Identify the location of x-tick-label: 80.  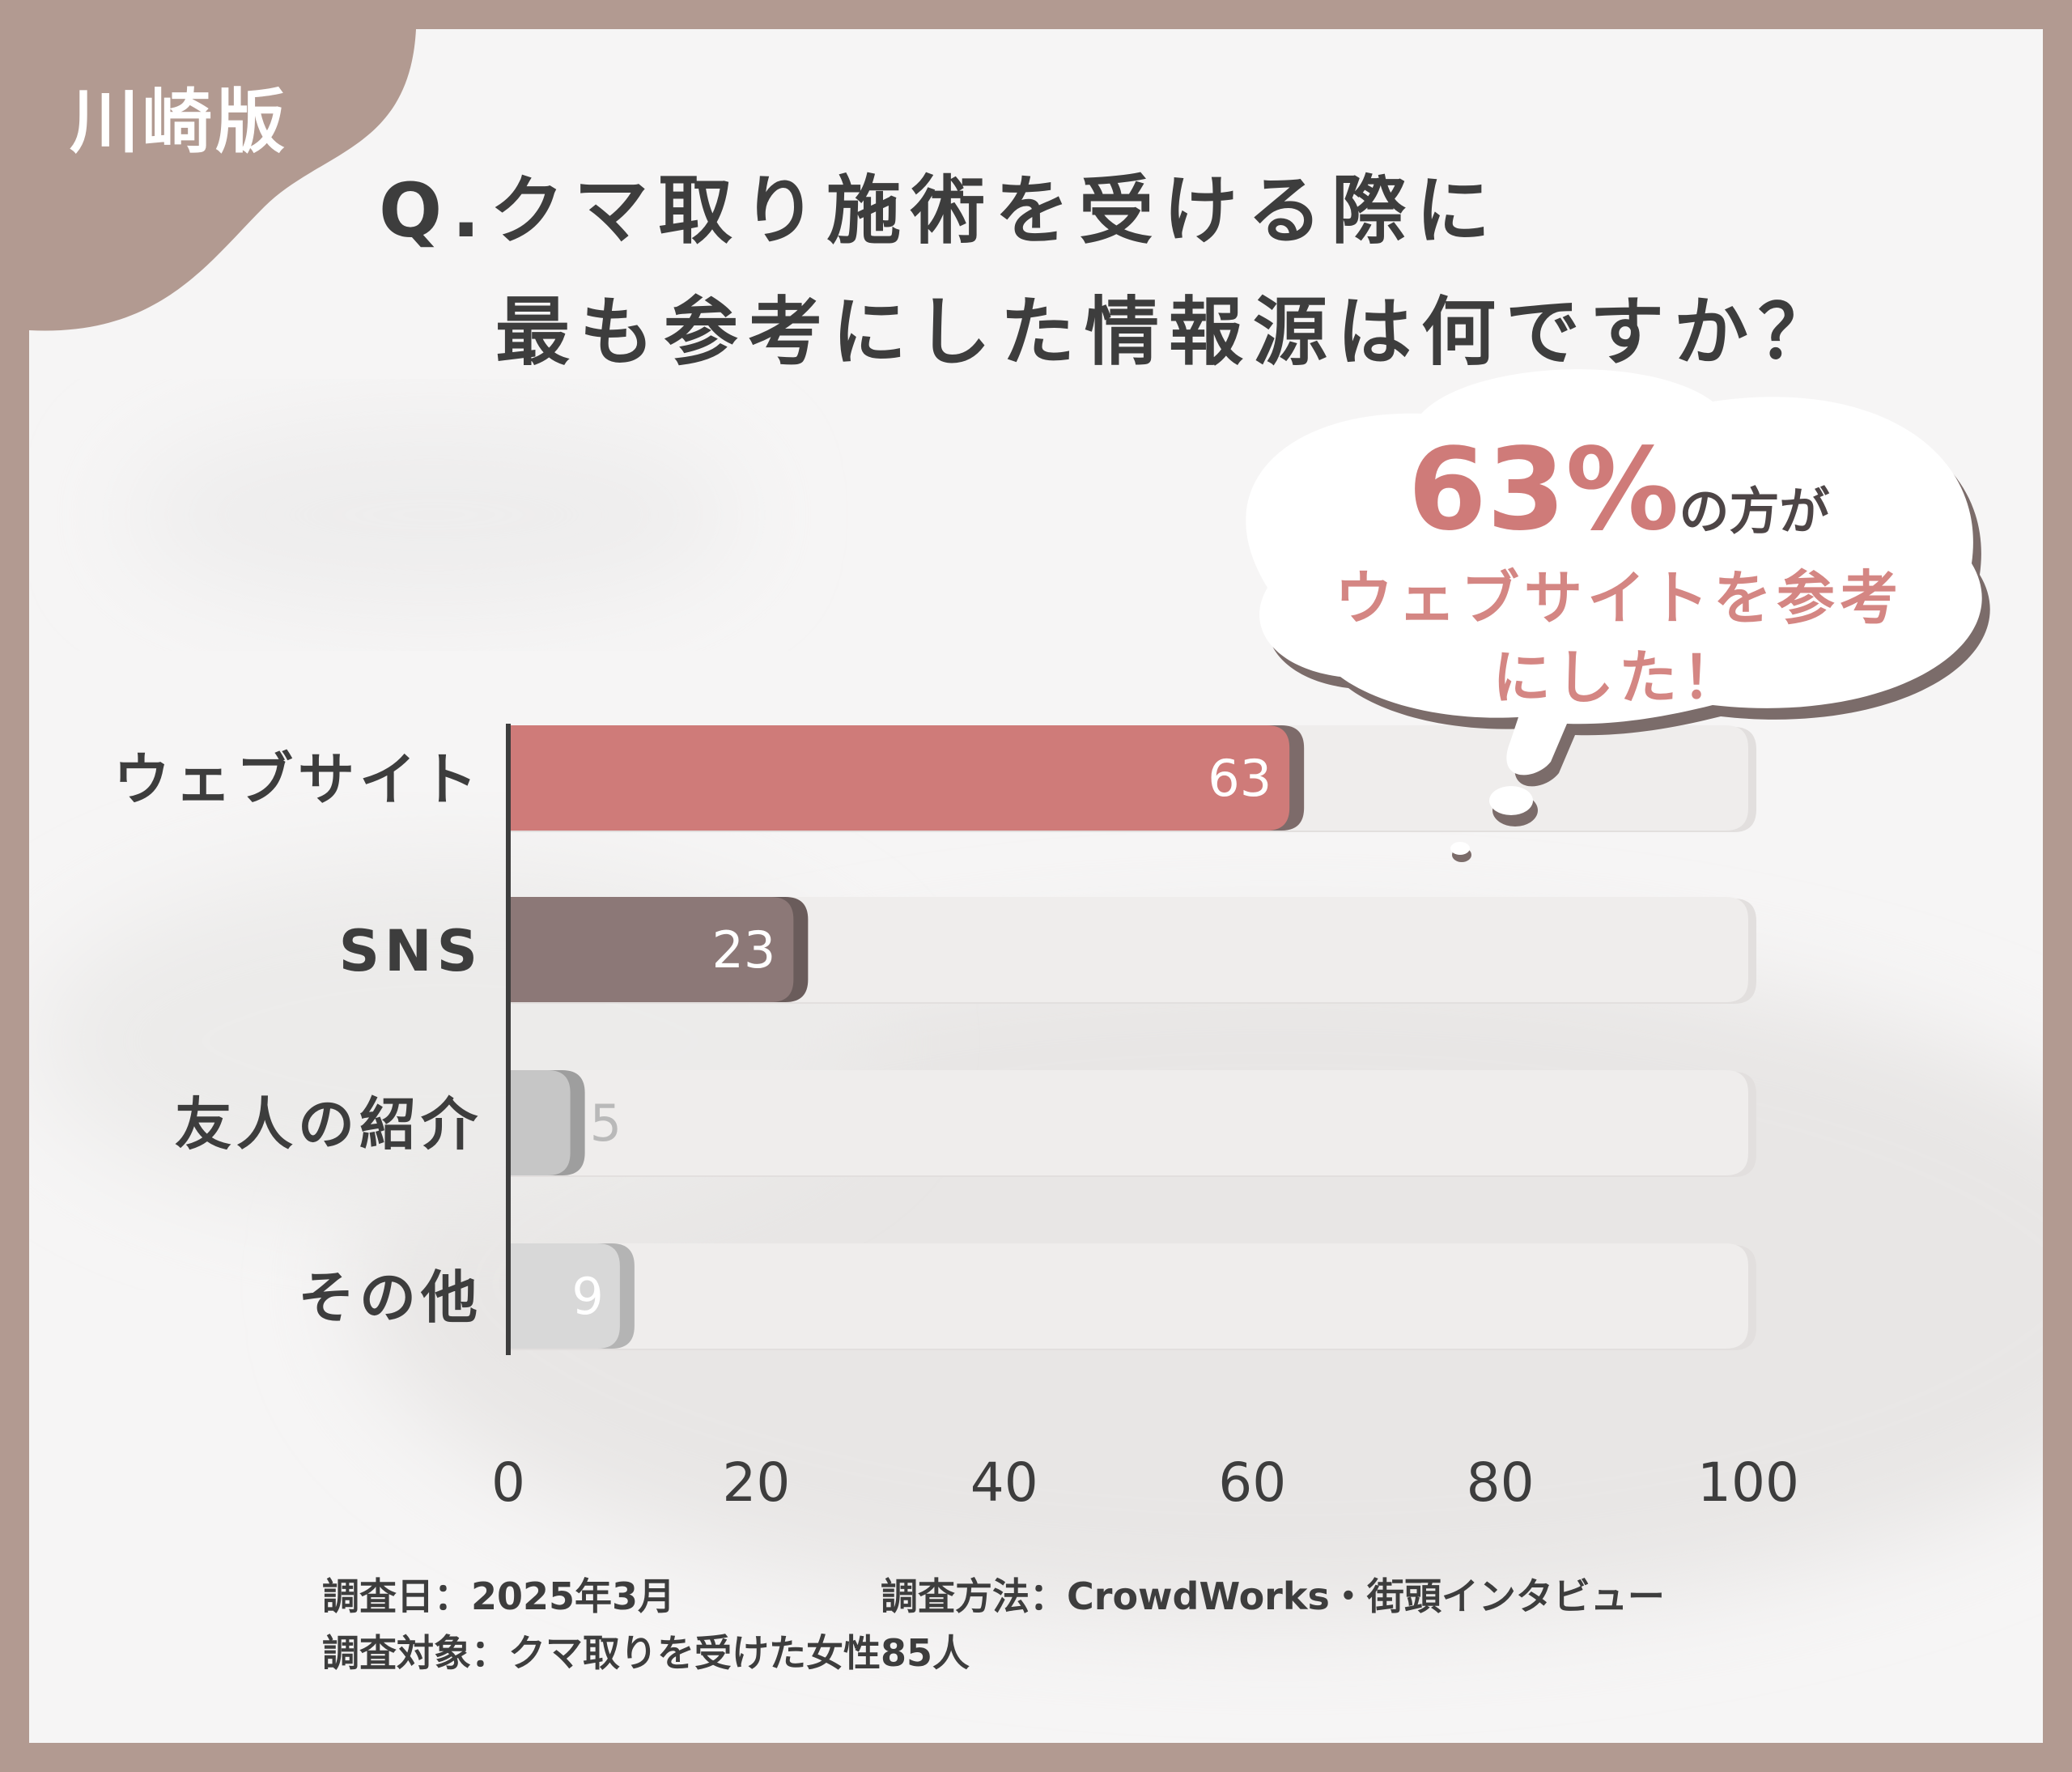
(1501, 1482).